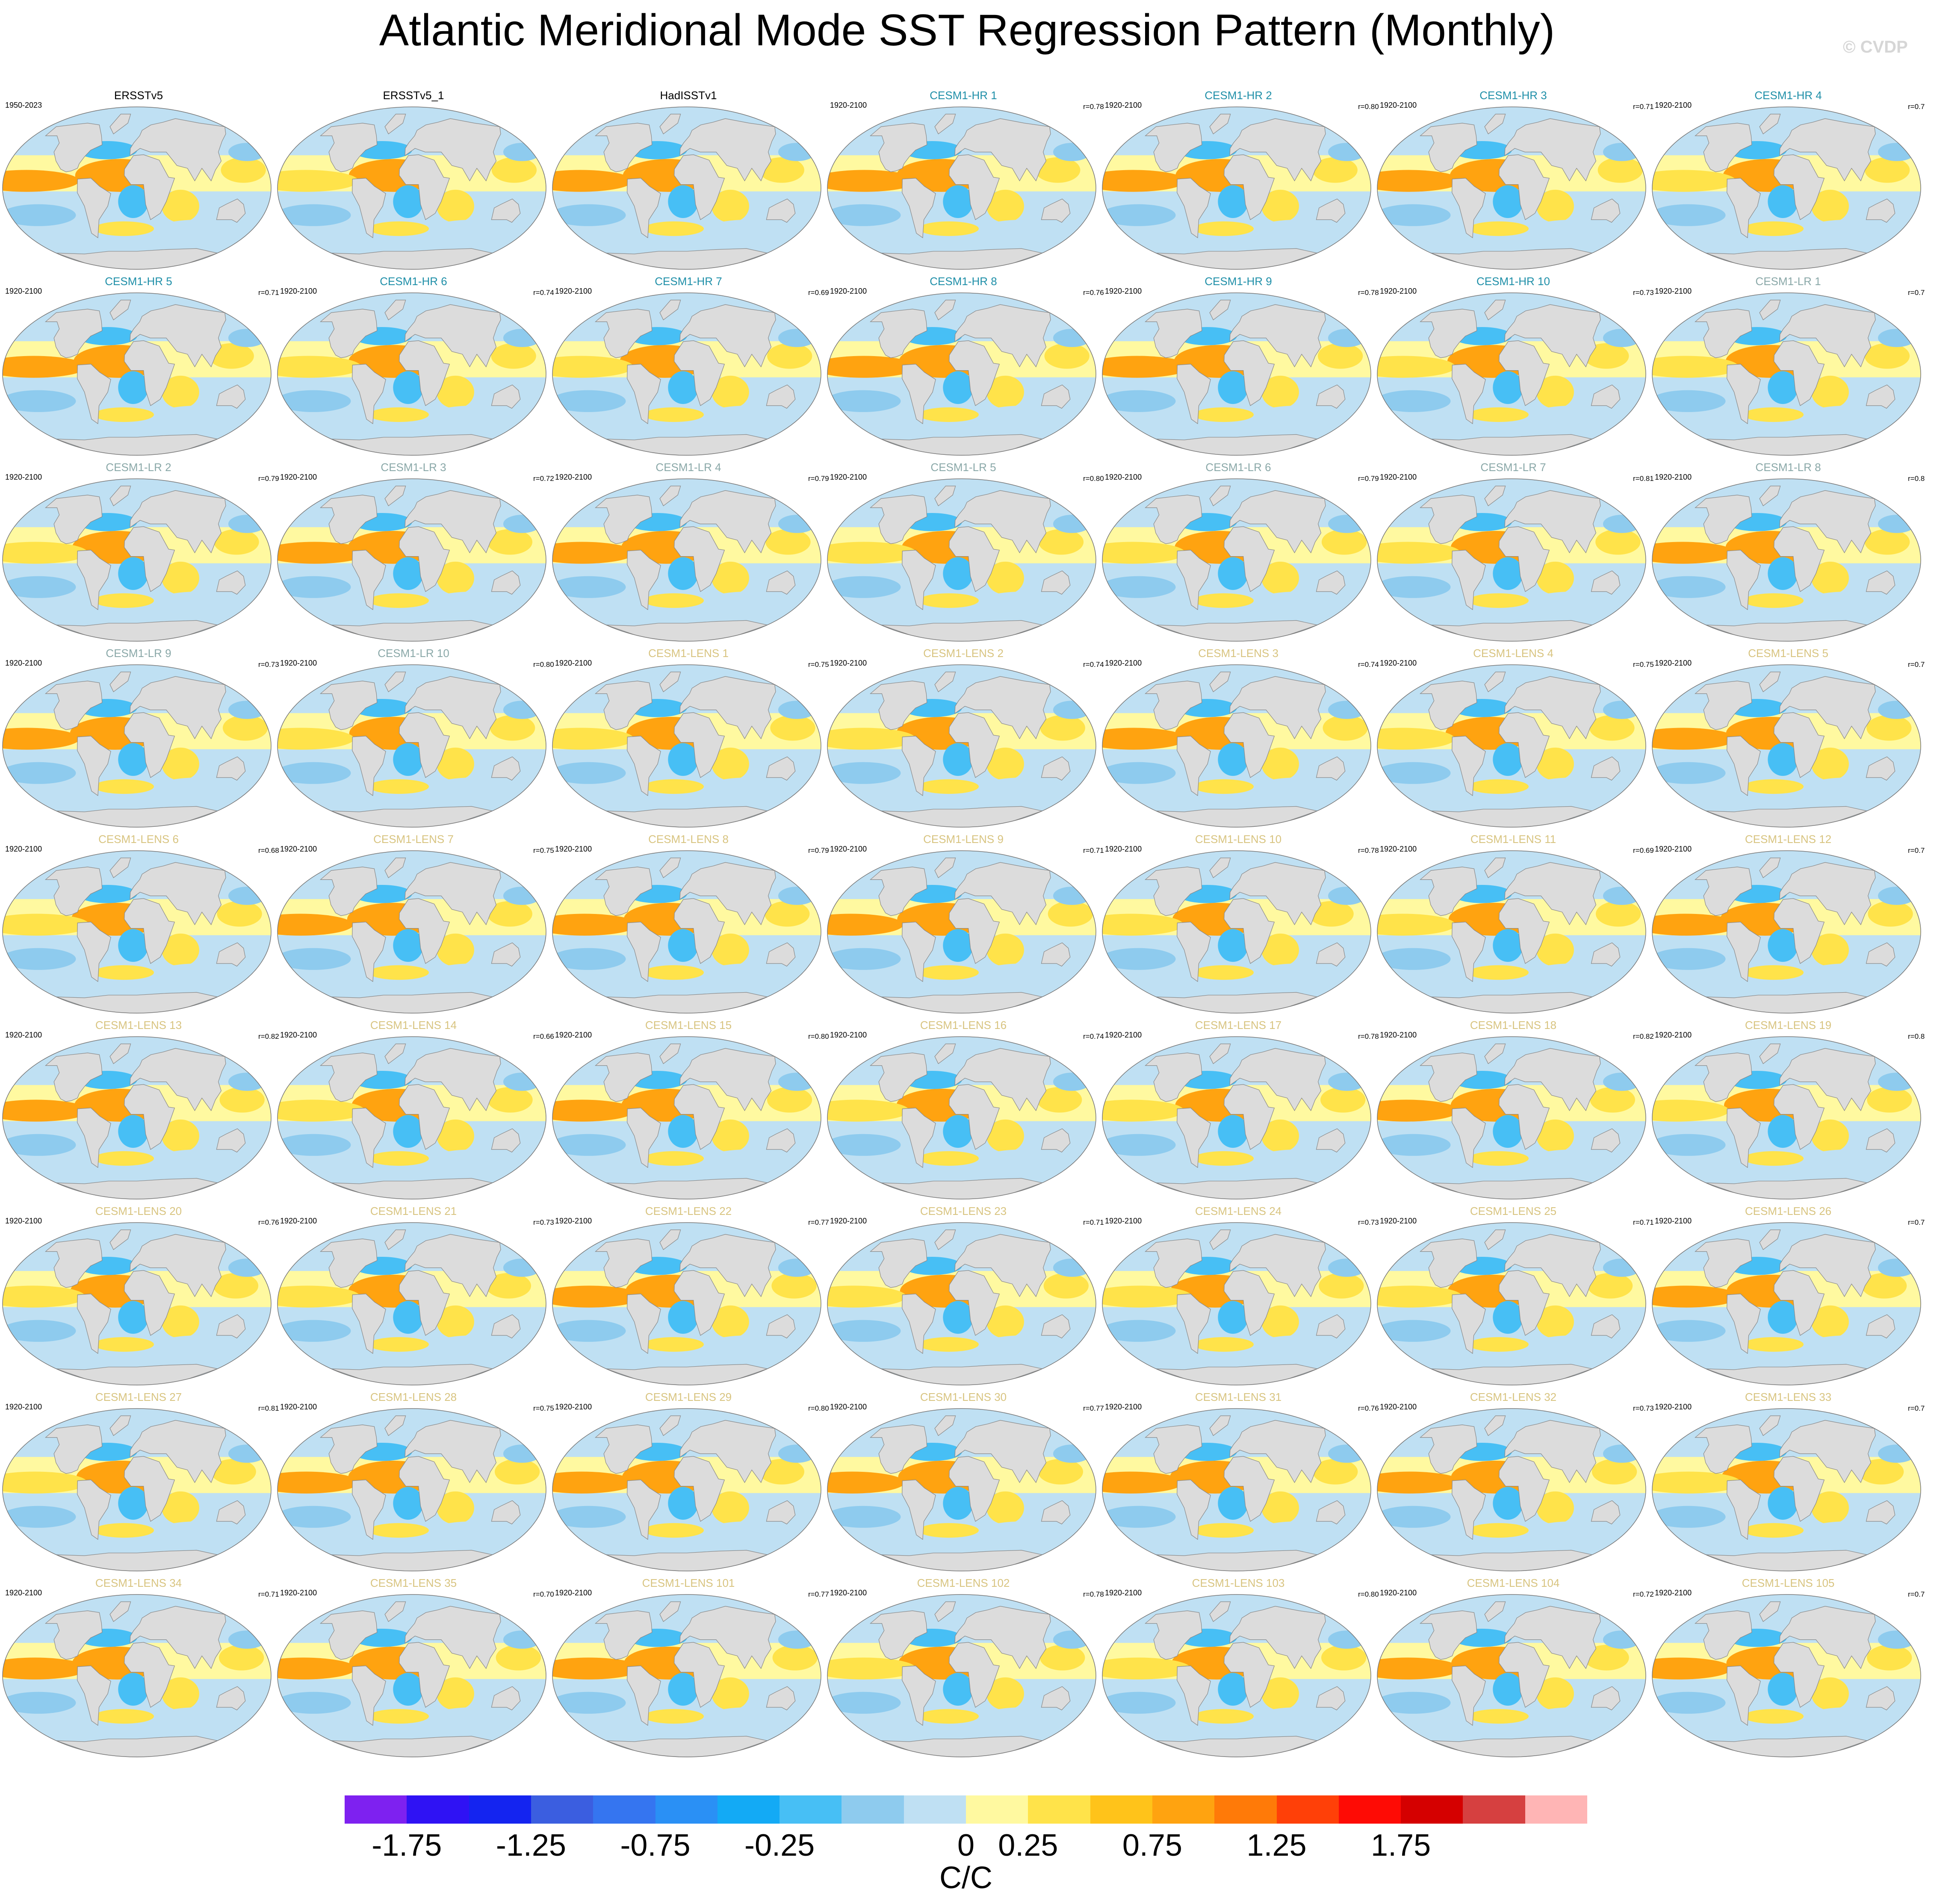 The height and width of the screenshot is (1904, 1934). I want to click on panel-title: CESM1-LENS 30, so click(963, 1397).